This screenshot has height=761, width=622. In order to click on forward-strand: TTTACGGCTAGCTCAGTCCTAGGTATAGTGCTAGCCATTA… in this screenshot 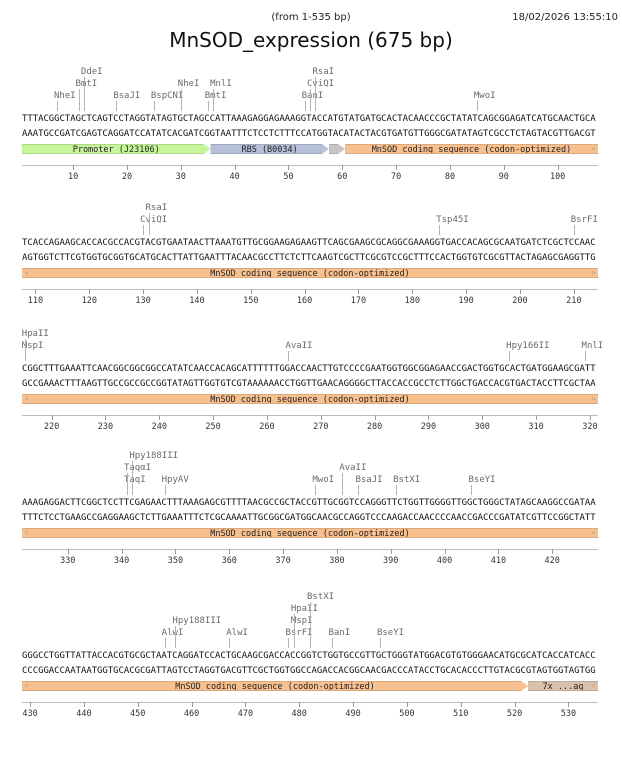, I will do `click(309, 119)`.